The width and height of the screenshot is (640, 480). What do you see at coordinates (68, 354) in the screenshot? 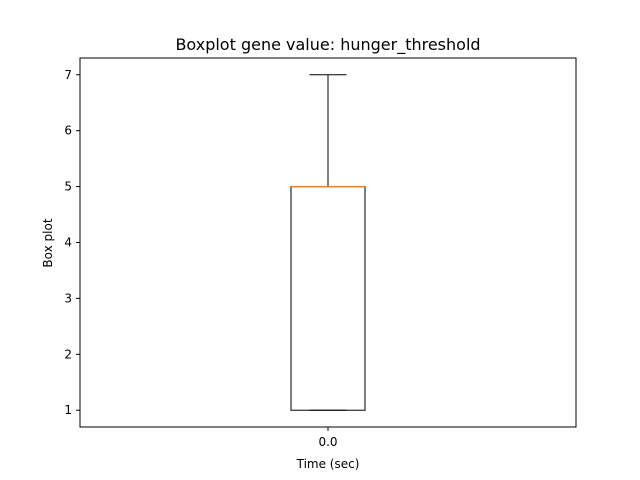
I see `y-tick-label: 2` at bounding box center [68, 354].